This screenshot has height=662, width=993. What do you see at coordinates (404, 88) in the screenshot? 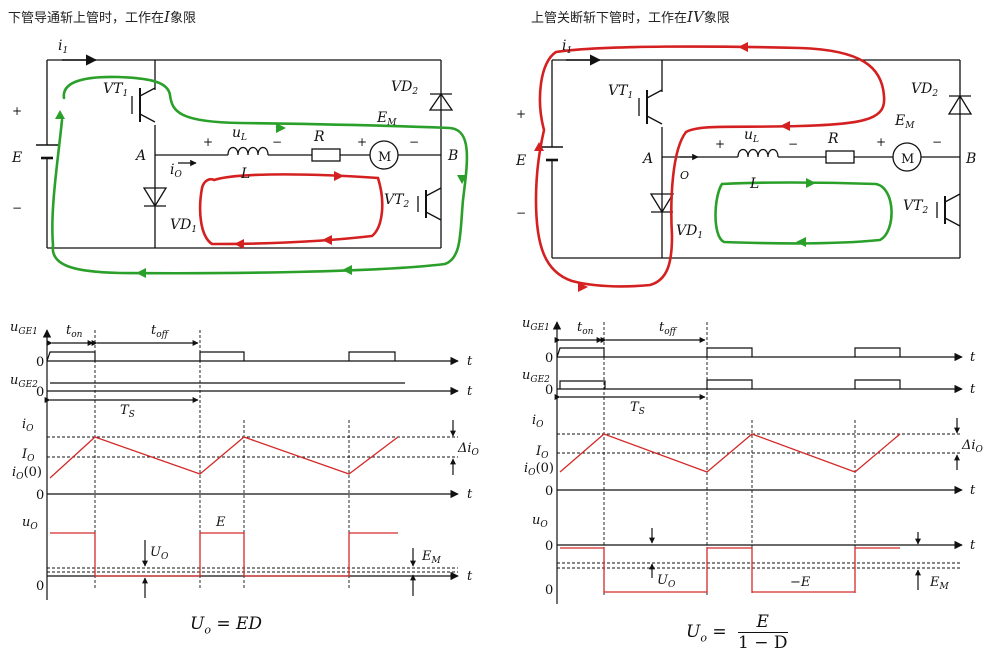
I see `svg-text: VD2` at bounding box center [404, 88].